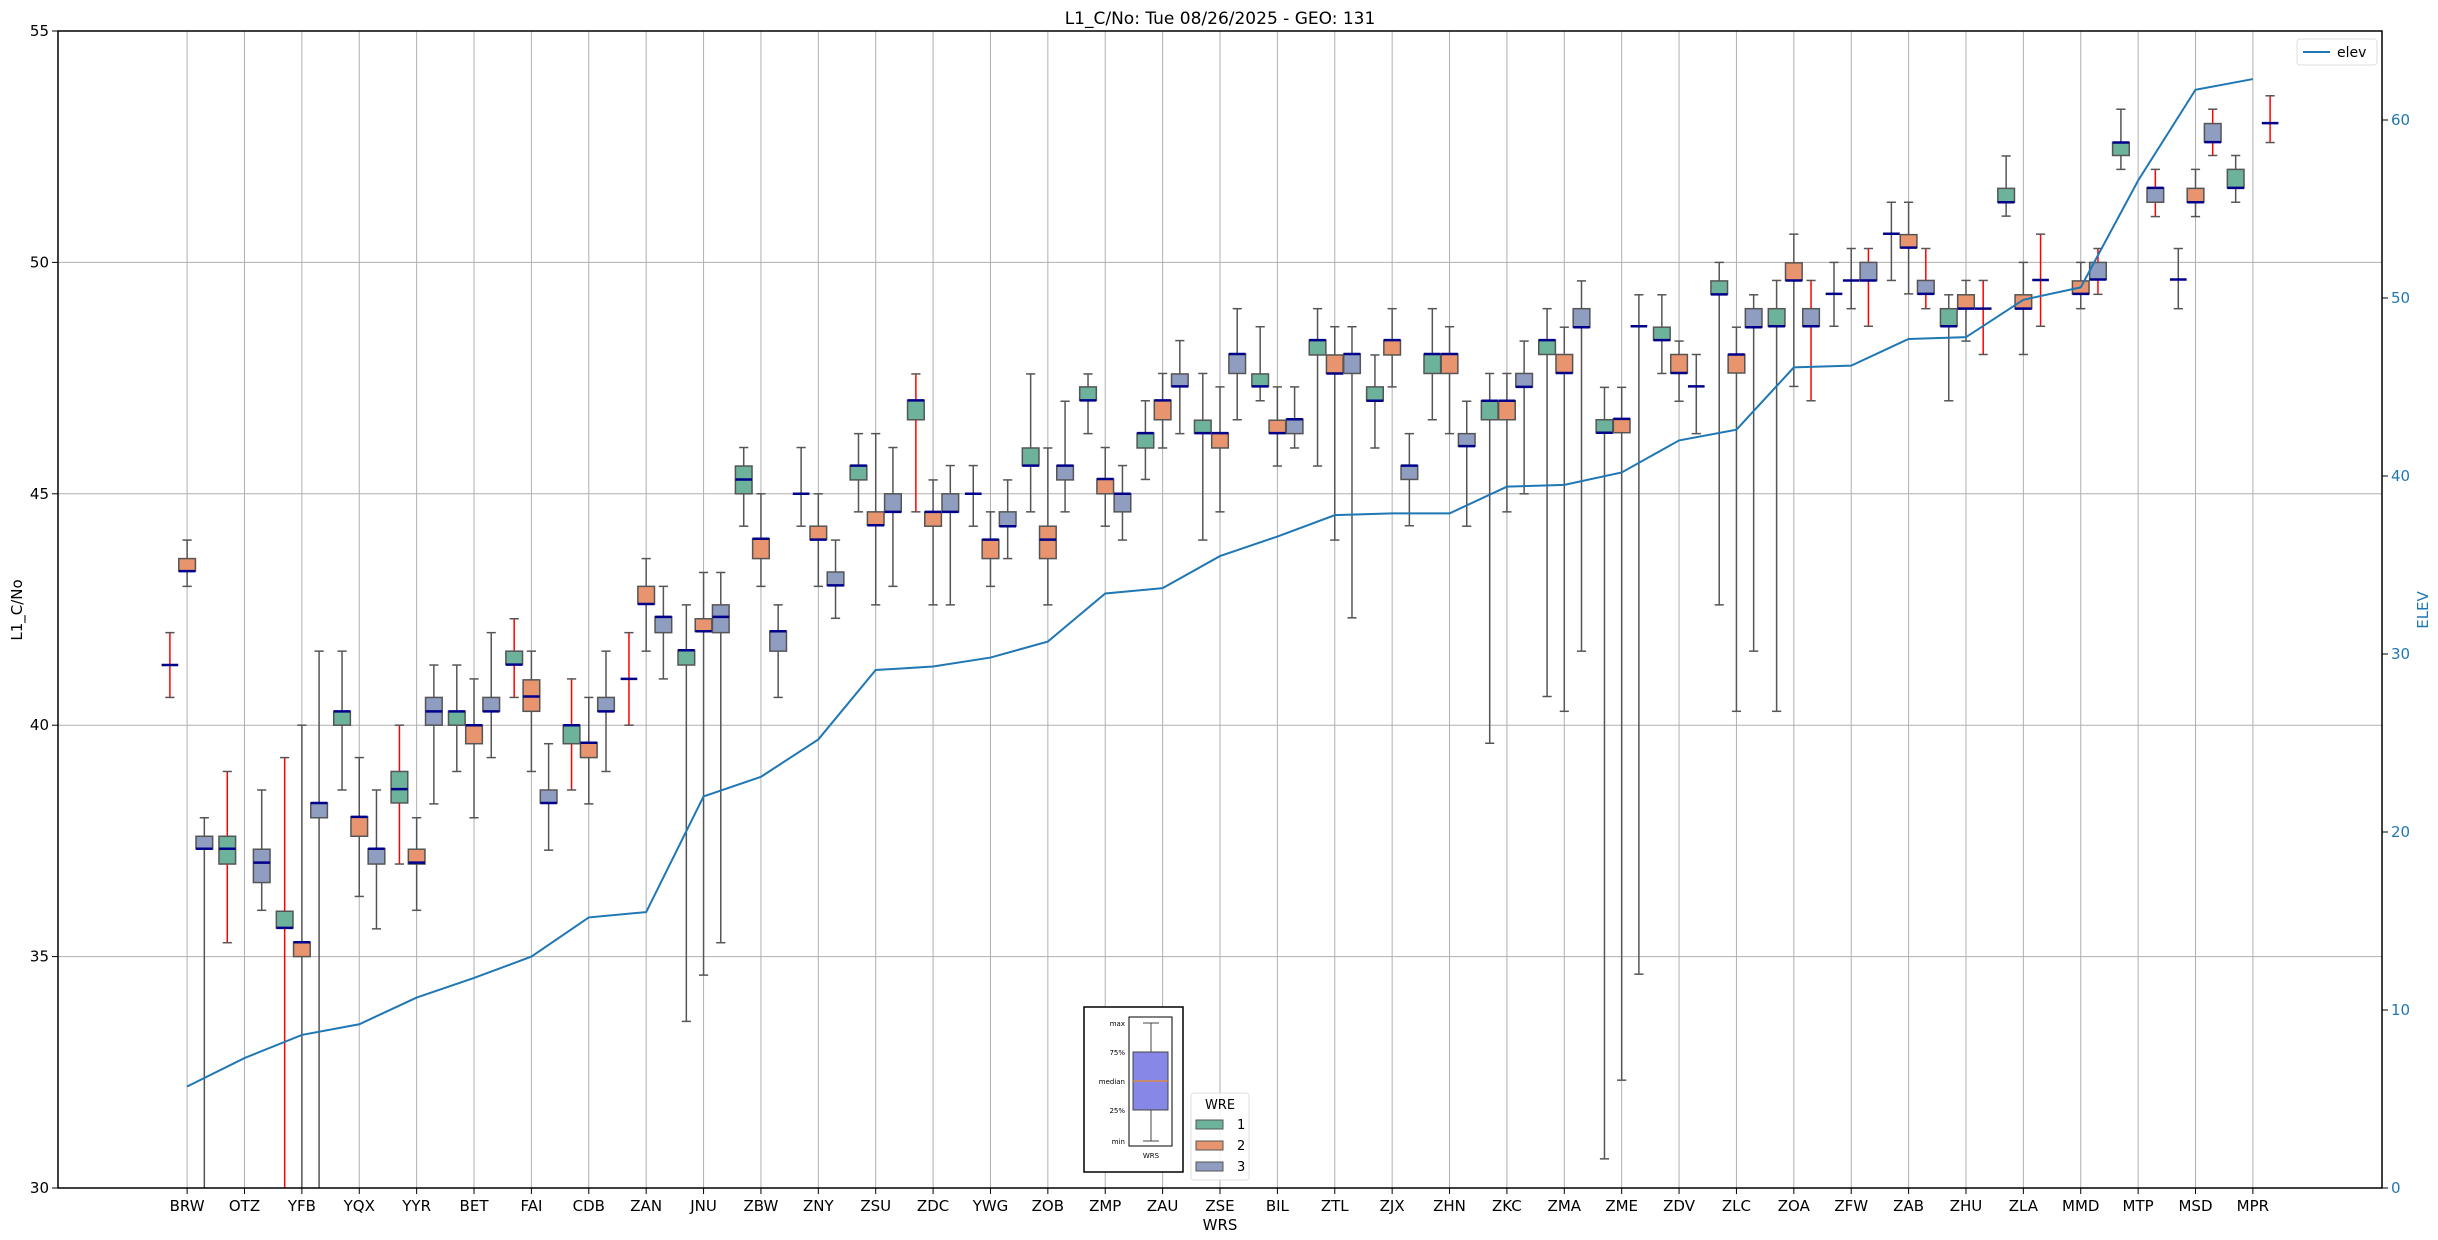  Describe the element at coordinates (1581, 466) in the screenshot. I see `box-zma-wre3` at that location.